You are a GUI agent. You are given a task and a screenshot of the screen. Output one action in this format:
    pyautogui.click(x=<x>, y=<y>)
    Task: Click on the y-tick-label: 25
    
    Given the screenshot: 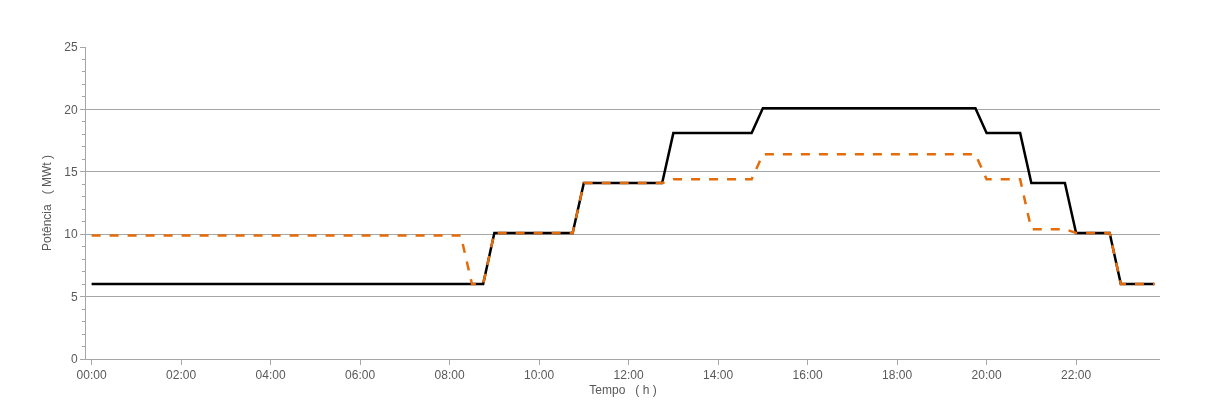 What is the action you would take?
    pyautogui.click(x=71, y=47)
    